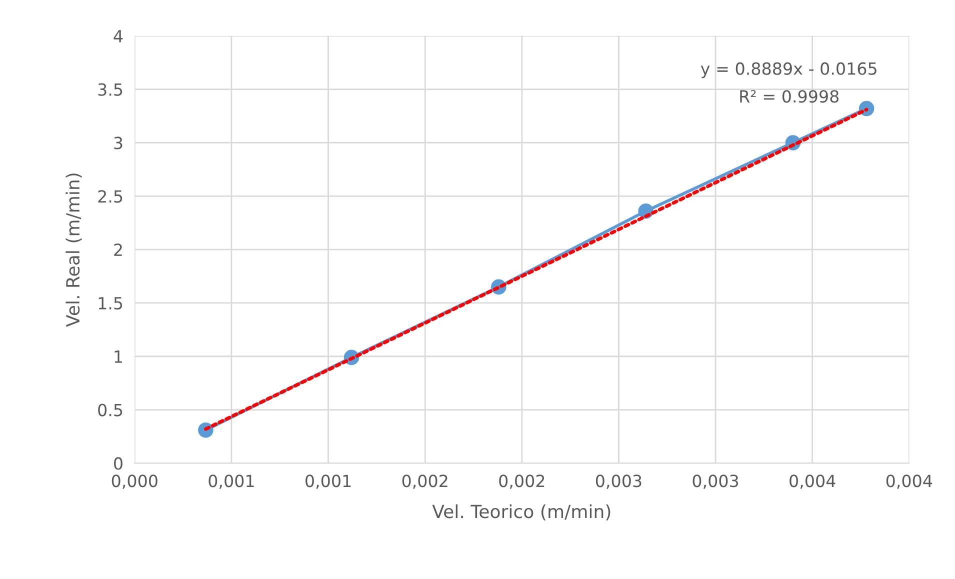  What do you see at coordinates (110, 89) in the screenshot?
I see `y-tick-label: 3.5` at bounding box center [110, 89].